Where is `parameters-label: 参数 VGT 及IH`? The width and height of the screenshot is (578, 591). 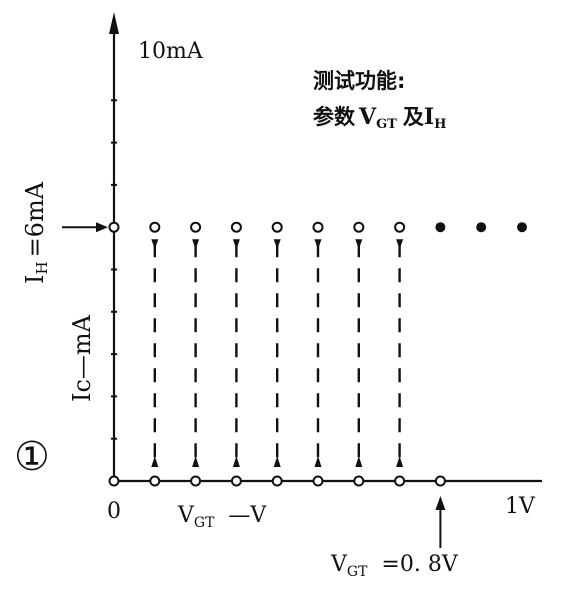 parameters-label: 参数 VGT 及IH is located at coordinates (379, 118).